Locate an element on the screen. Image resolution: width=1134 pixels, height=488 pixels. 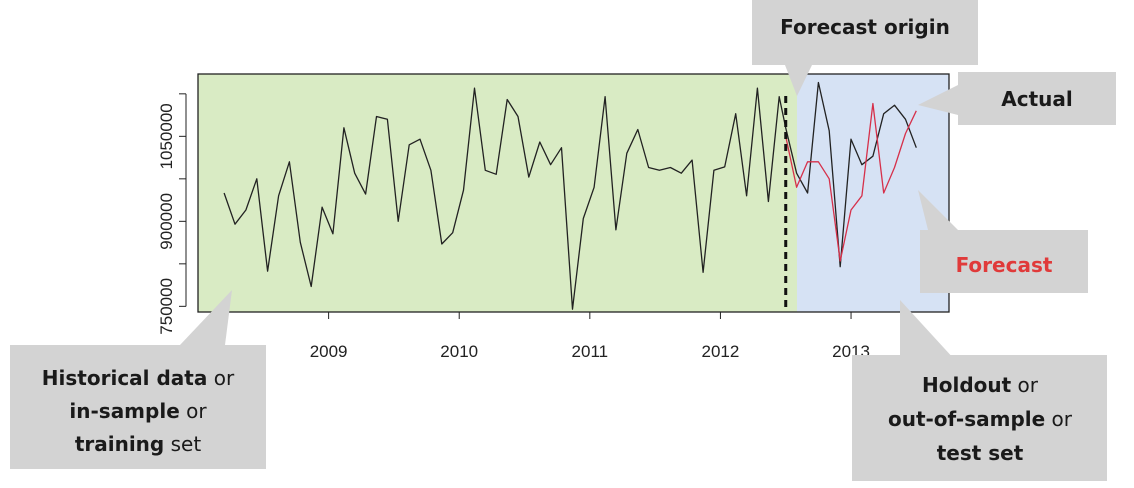
callout-forecast: Forecast is located at coordinates (1003, 241).